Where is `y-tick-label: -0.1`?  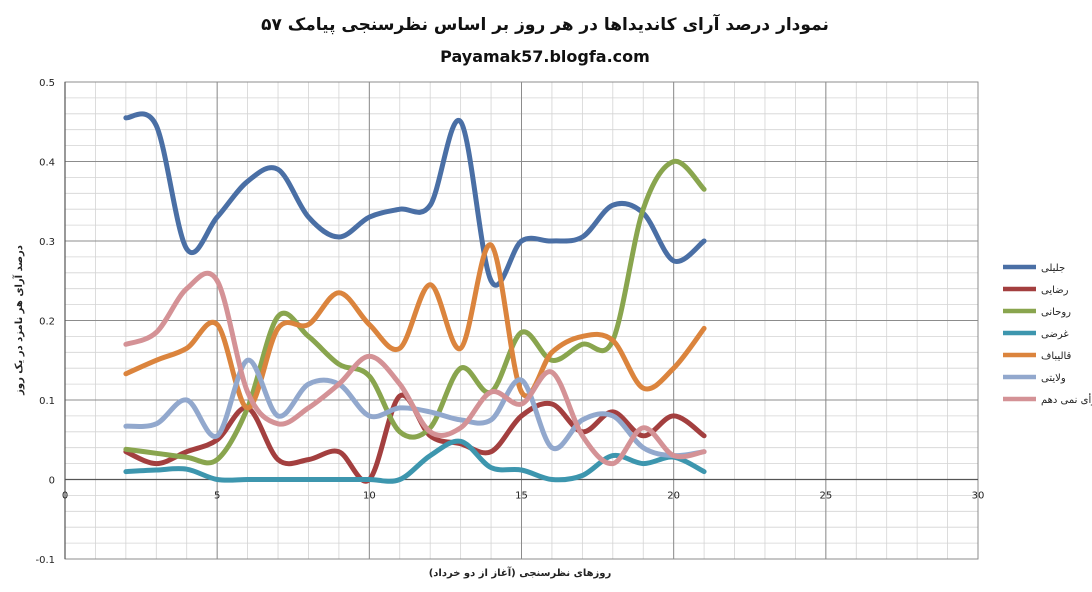
y-tick-label: -0.1 is located at coordinates (45, 560).